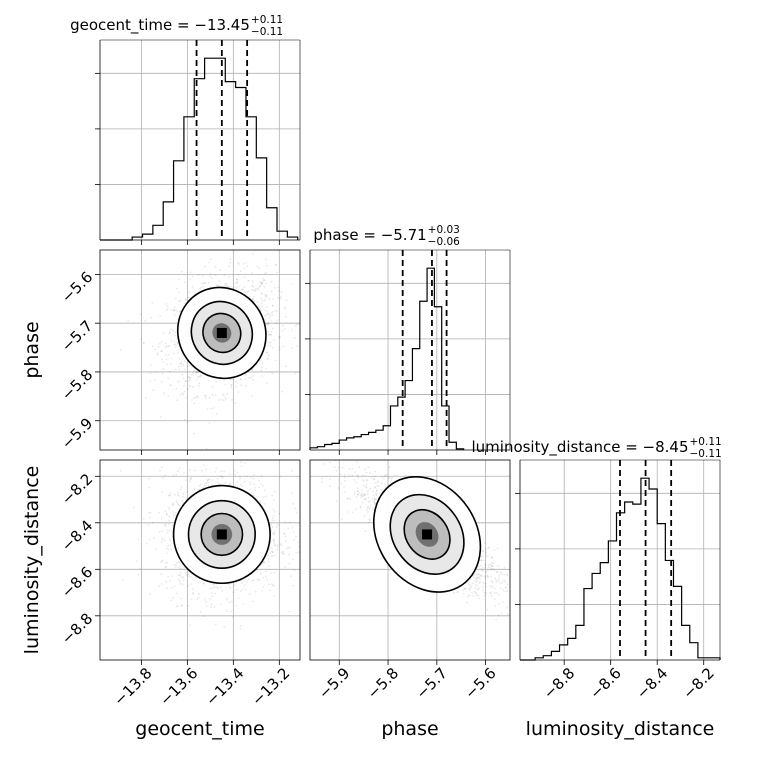 Image resolution: width=760 pixels, height=760 pixels. What do you see at coordinates (480, 683) in the screenshot?
I see `x-tick-label-phase: −5.6` at bounding box center [480, 683].